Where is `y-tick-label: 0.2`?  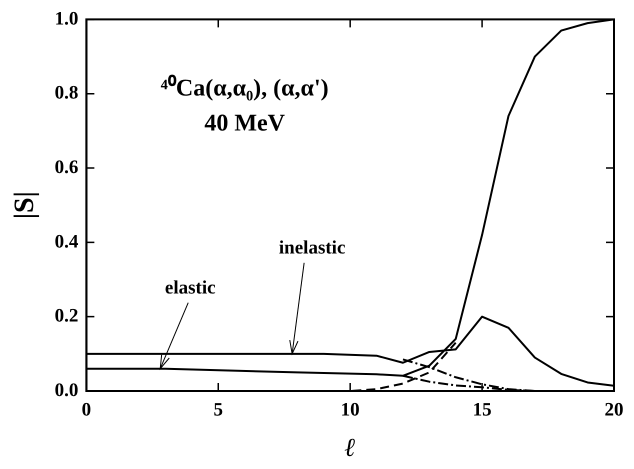 y-tick-label: 0.2 is located at coordinates (66, 316).